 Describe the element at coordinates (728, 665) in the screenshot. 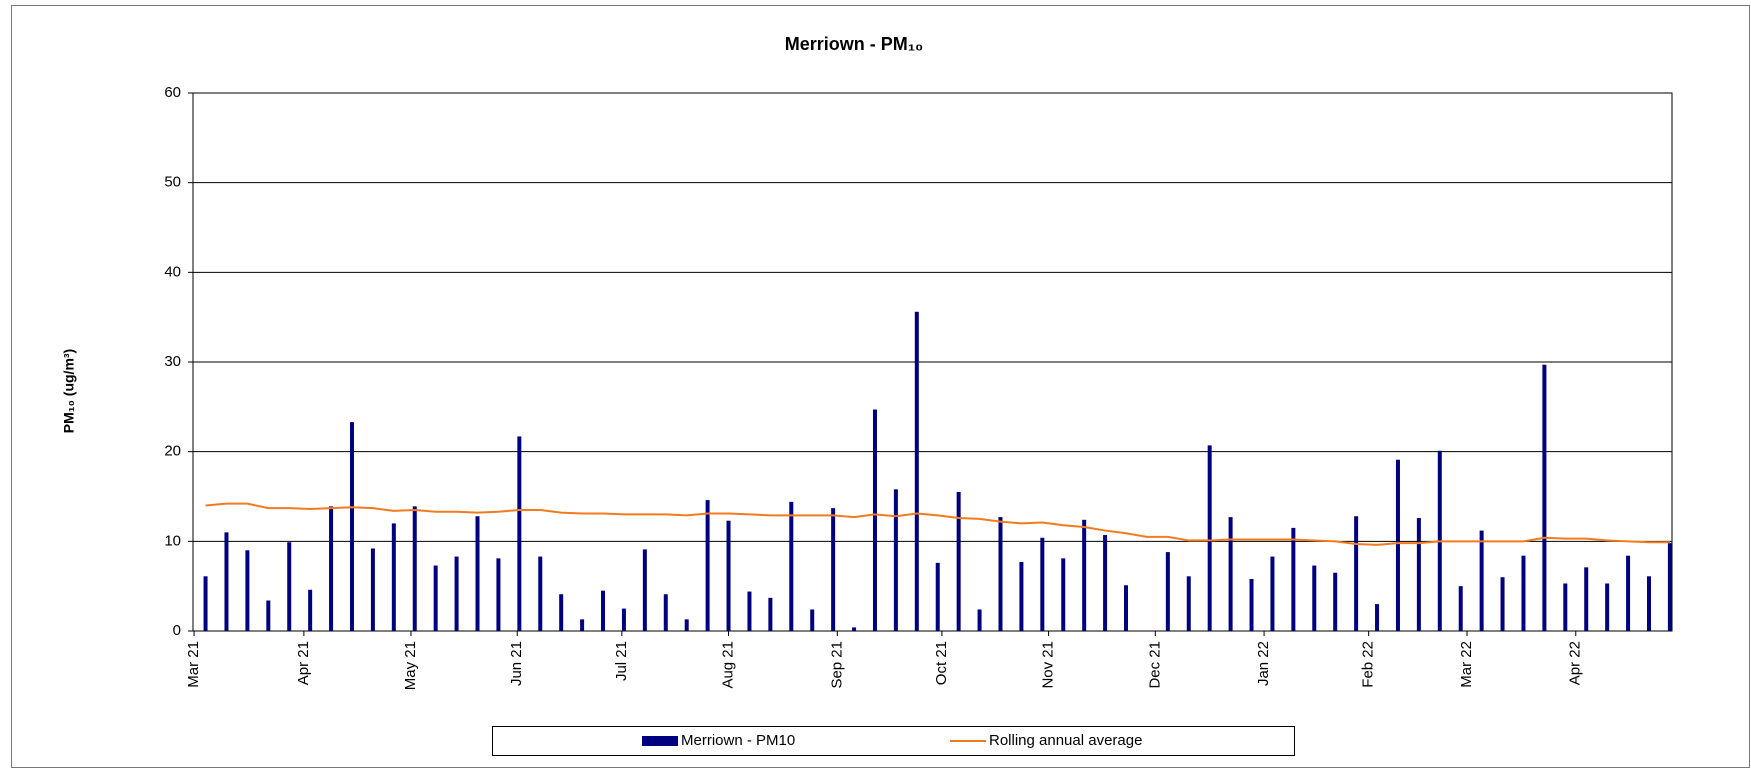

I see `x-tick-label: Aug 21` at that location.